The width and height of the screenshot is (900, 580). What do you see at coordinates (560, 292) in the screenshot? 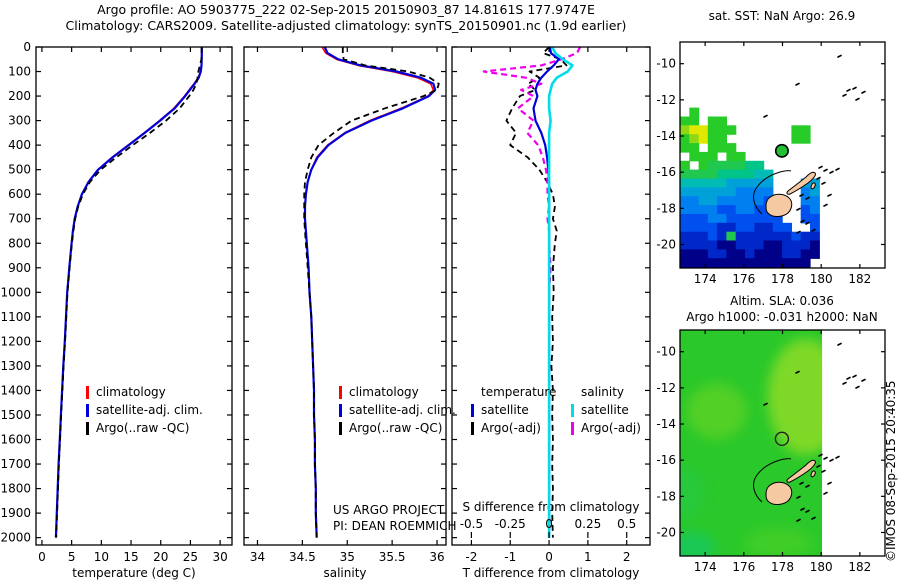
I see `difference-profile-curve-s-satellite` at bounding box center [560, 292].